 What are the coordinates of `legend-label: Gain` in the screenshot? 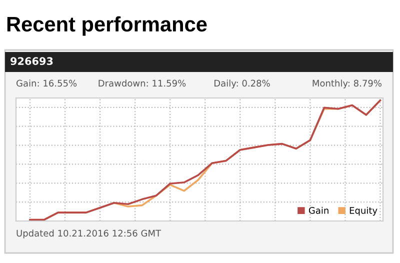 It's located at (318, 210).